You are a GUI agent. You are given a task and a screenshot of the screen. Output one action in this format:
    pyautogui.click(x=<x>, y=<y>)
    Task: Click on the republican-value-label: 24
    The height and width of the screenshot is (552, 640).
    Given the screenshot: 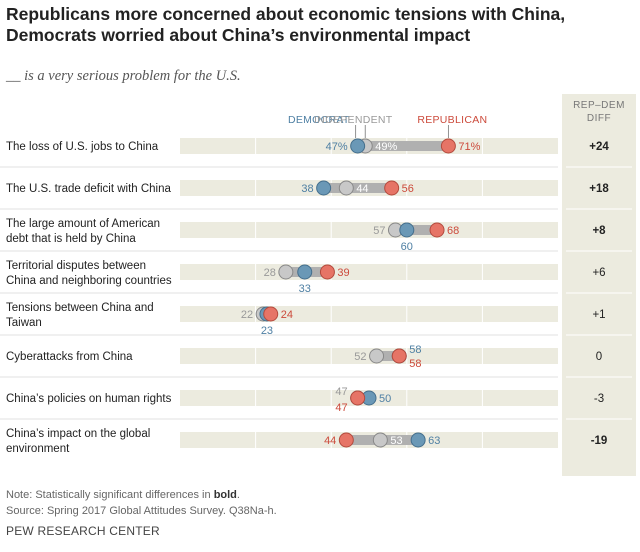 What is the action you would take?
    pyautogui.click(x=287, y=315)
    